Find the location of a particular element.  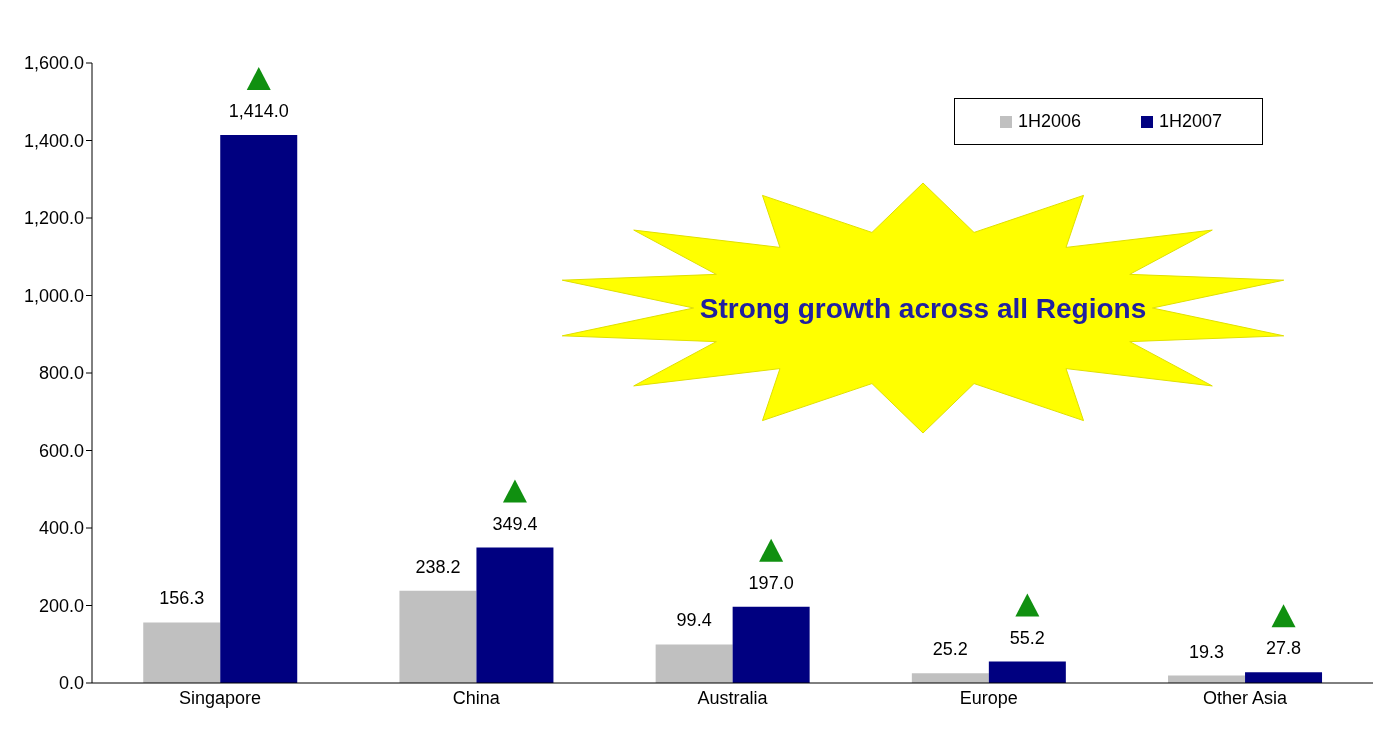

annotation: Strong growth across all Regions is located at coordinates (923, 308).